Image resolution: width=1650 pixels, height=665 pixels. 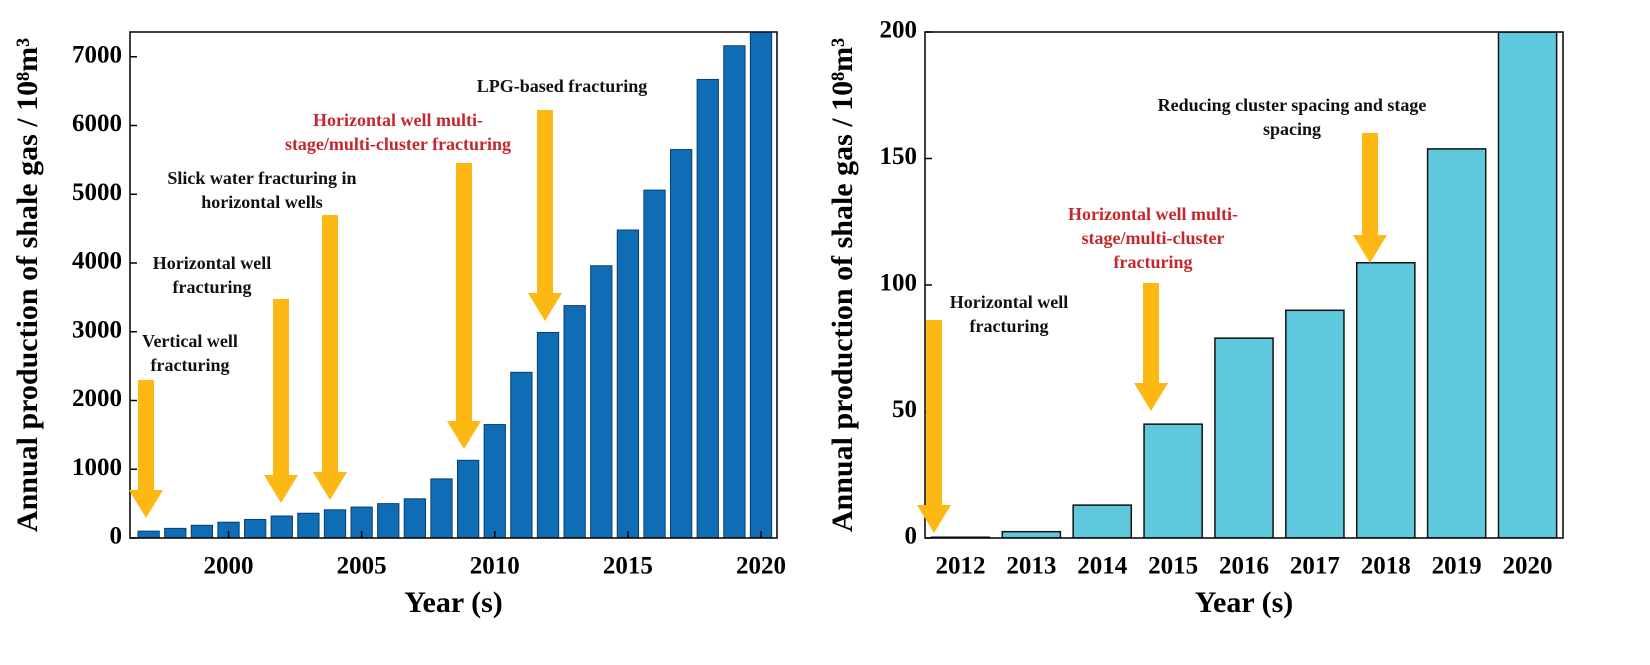 What do you see at coordinates (562, 86) in the screenshot?
I see `annotation: LPG-based fracturing` at bounding box center [562, 86].